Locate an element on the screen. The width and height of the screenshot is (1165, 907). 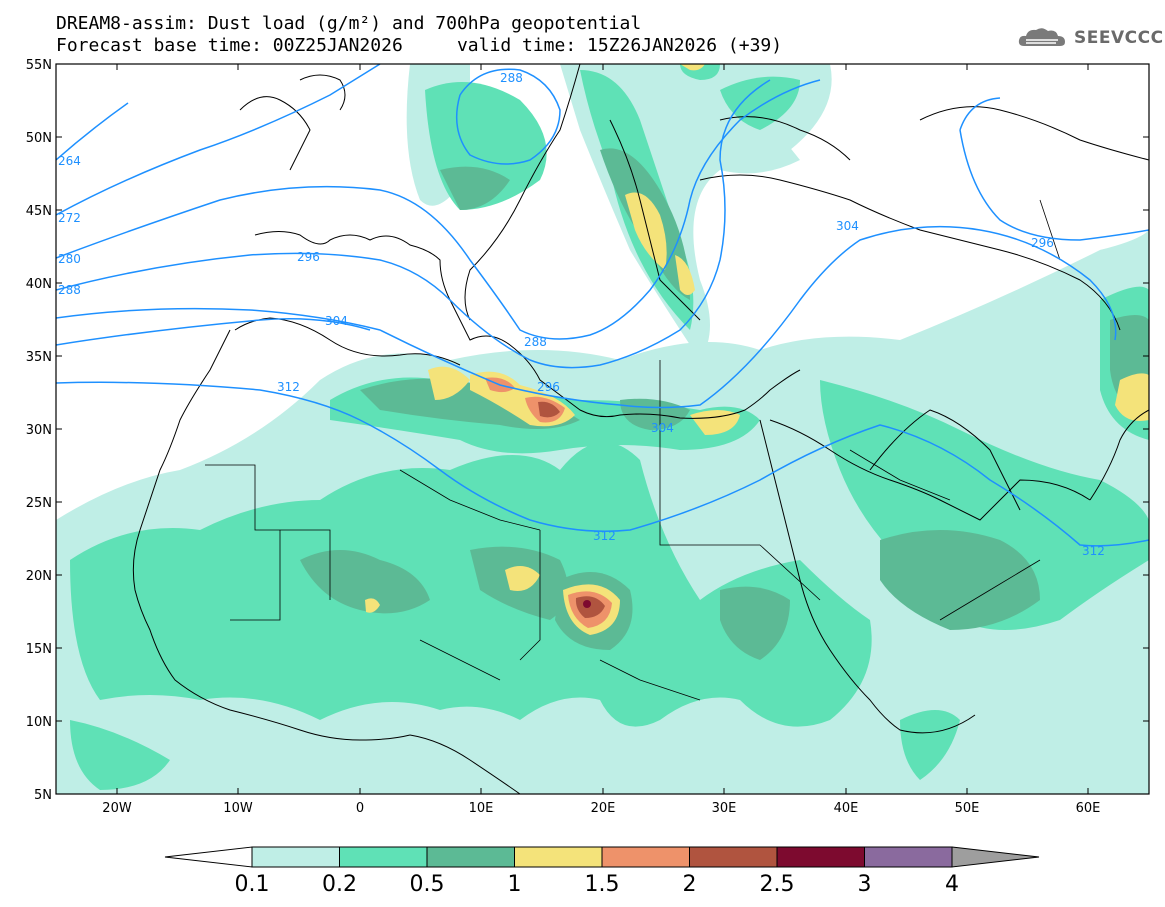
lat-label: 40N is located at coordinates (39, 284).